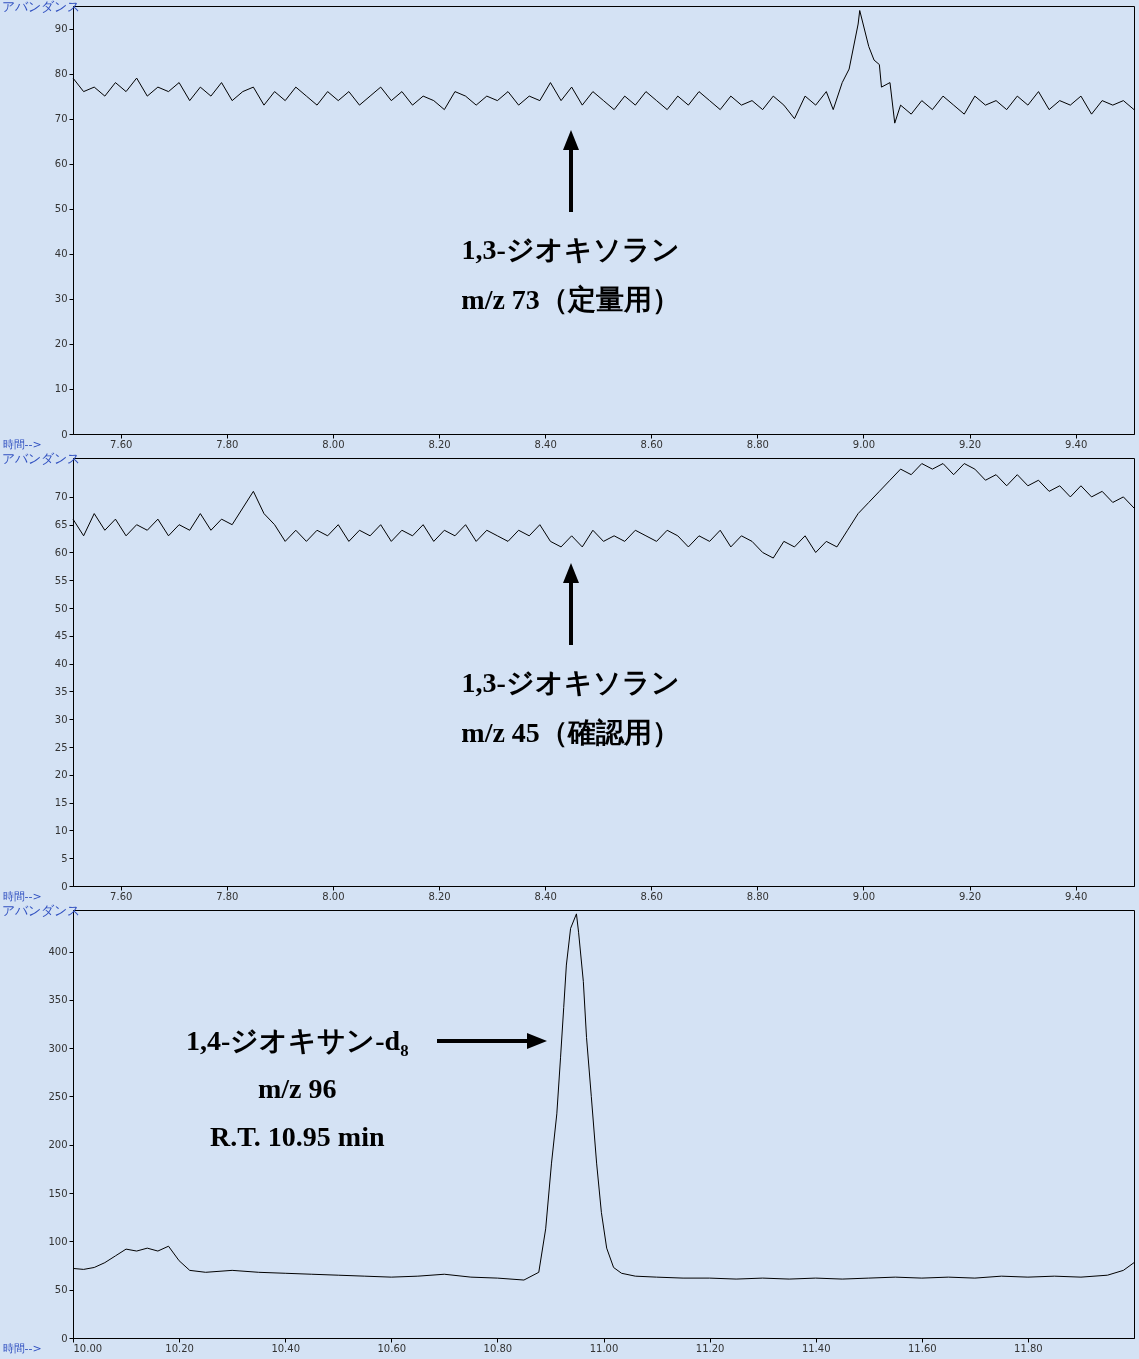  Describe the element at coordinates (61, 29) in the screenshot. I see `y-tick-label: 90` at that location.